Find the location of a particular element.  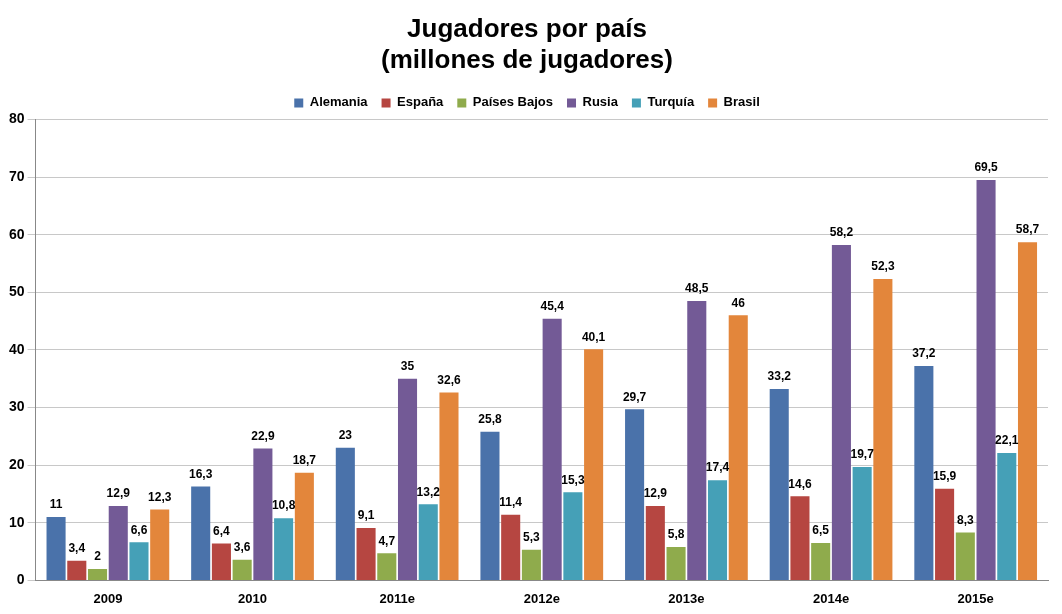

data-label: 17,4 is located at coordinates (717, 467).